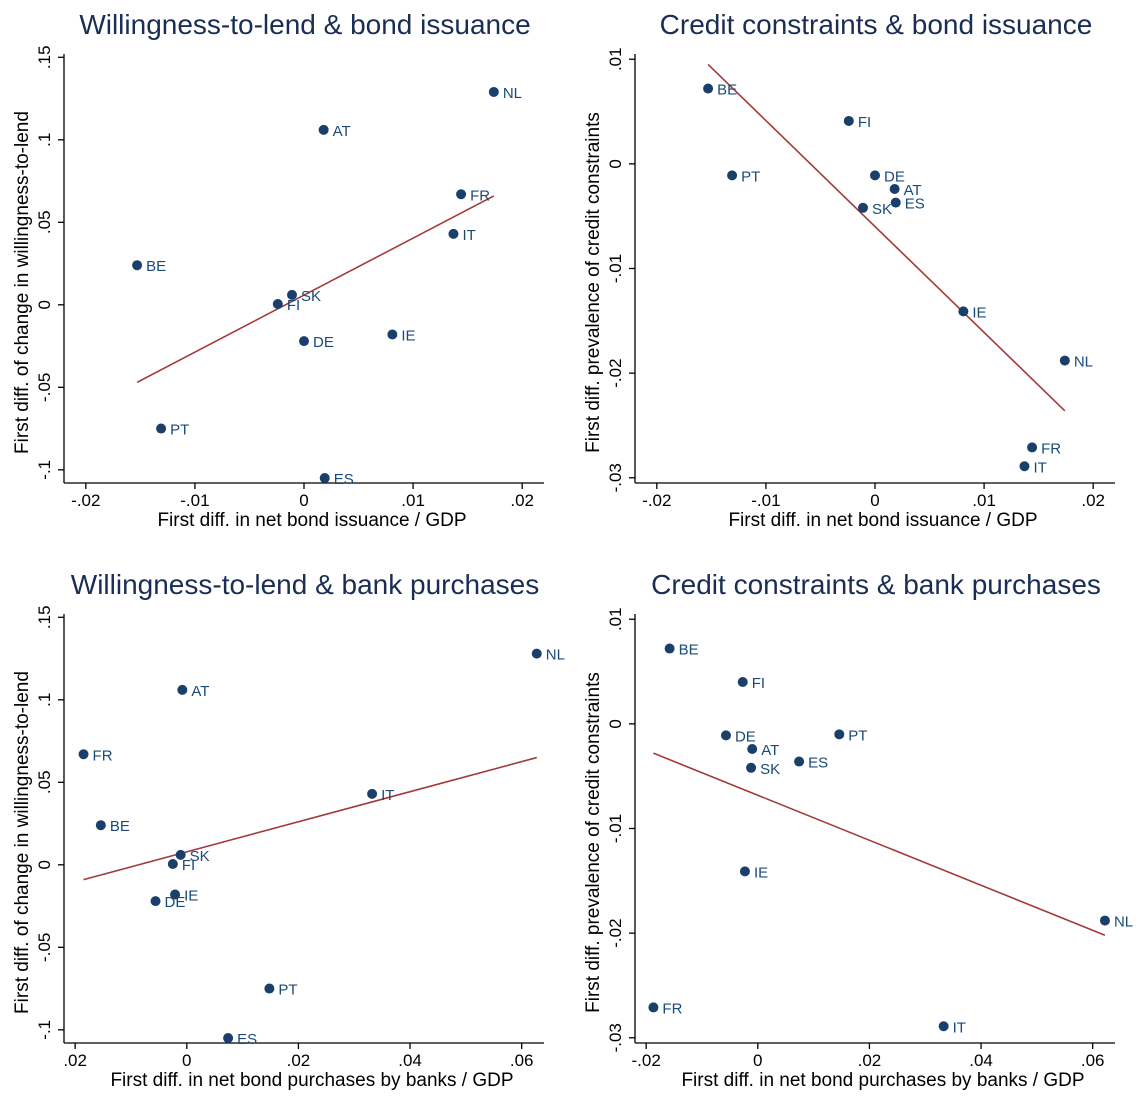 This screenshot has height=1120, width=1142. Describe the element at coordinates (876, 584) in the screenshot. I see `chart-title: Credit constraints & bank purchases` at that location.